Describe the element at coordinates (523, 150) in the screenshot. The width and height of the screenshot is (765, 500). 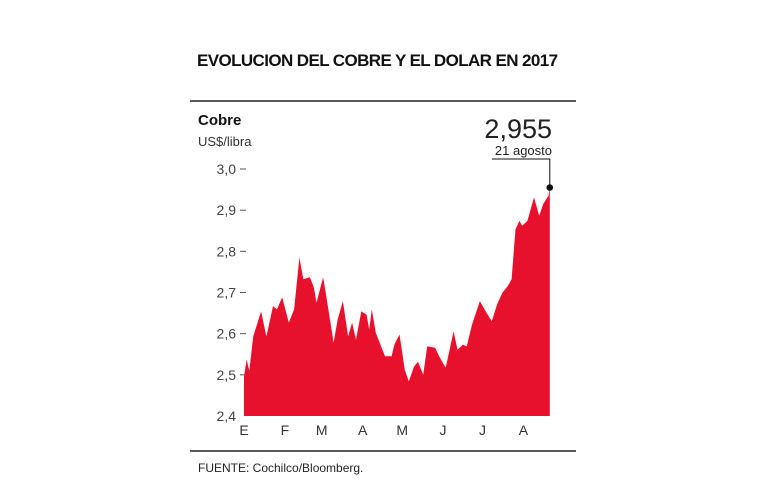
I see `peak-date-label: 21 agosto` at that location.